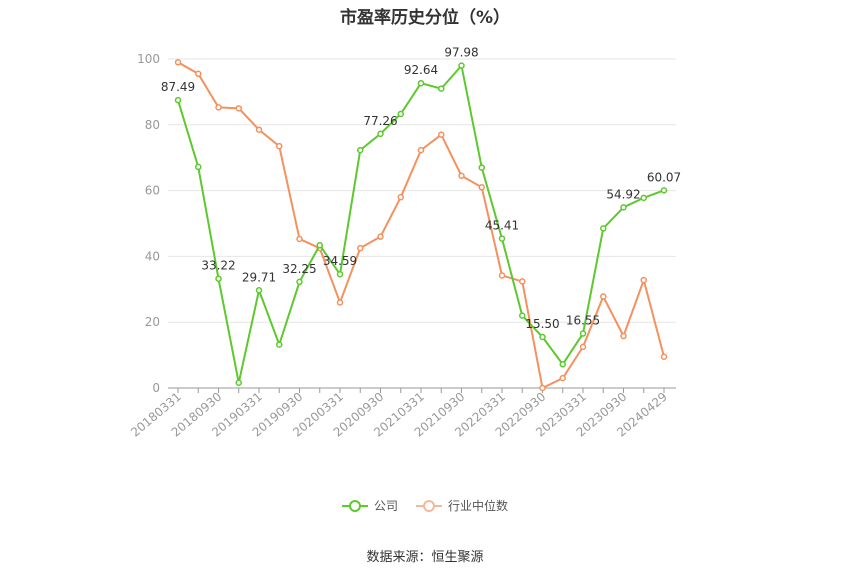 Image resolution: width=850 pixels, height=575 pixels. What do you see at coordinates (340, 261) in the screenshot?
I see `data-label: 34.59` at bounding box center [340, 261].